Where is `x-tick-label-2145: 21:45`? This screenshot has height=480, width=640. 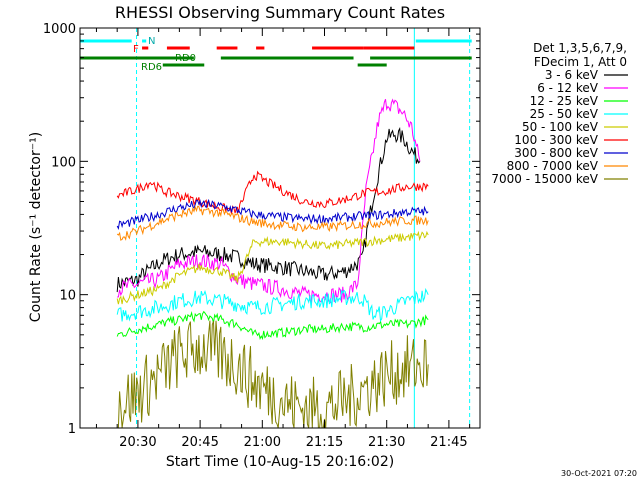 x-tick-label-2145: 21:45 is located at coordinates (448, 442).